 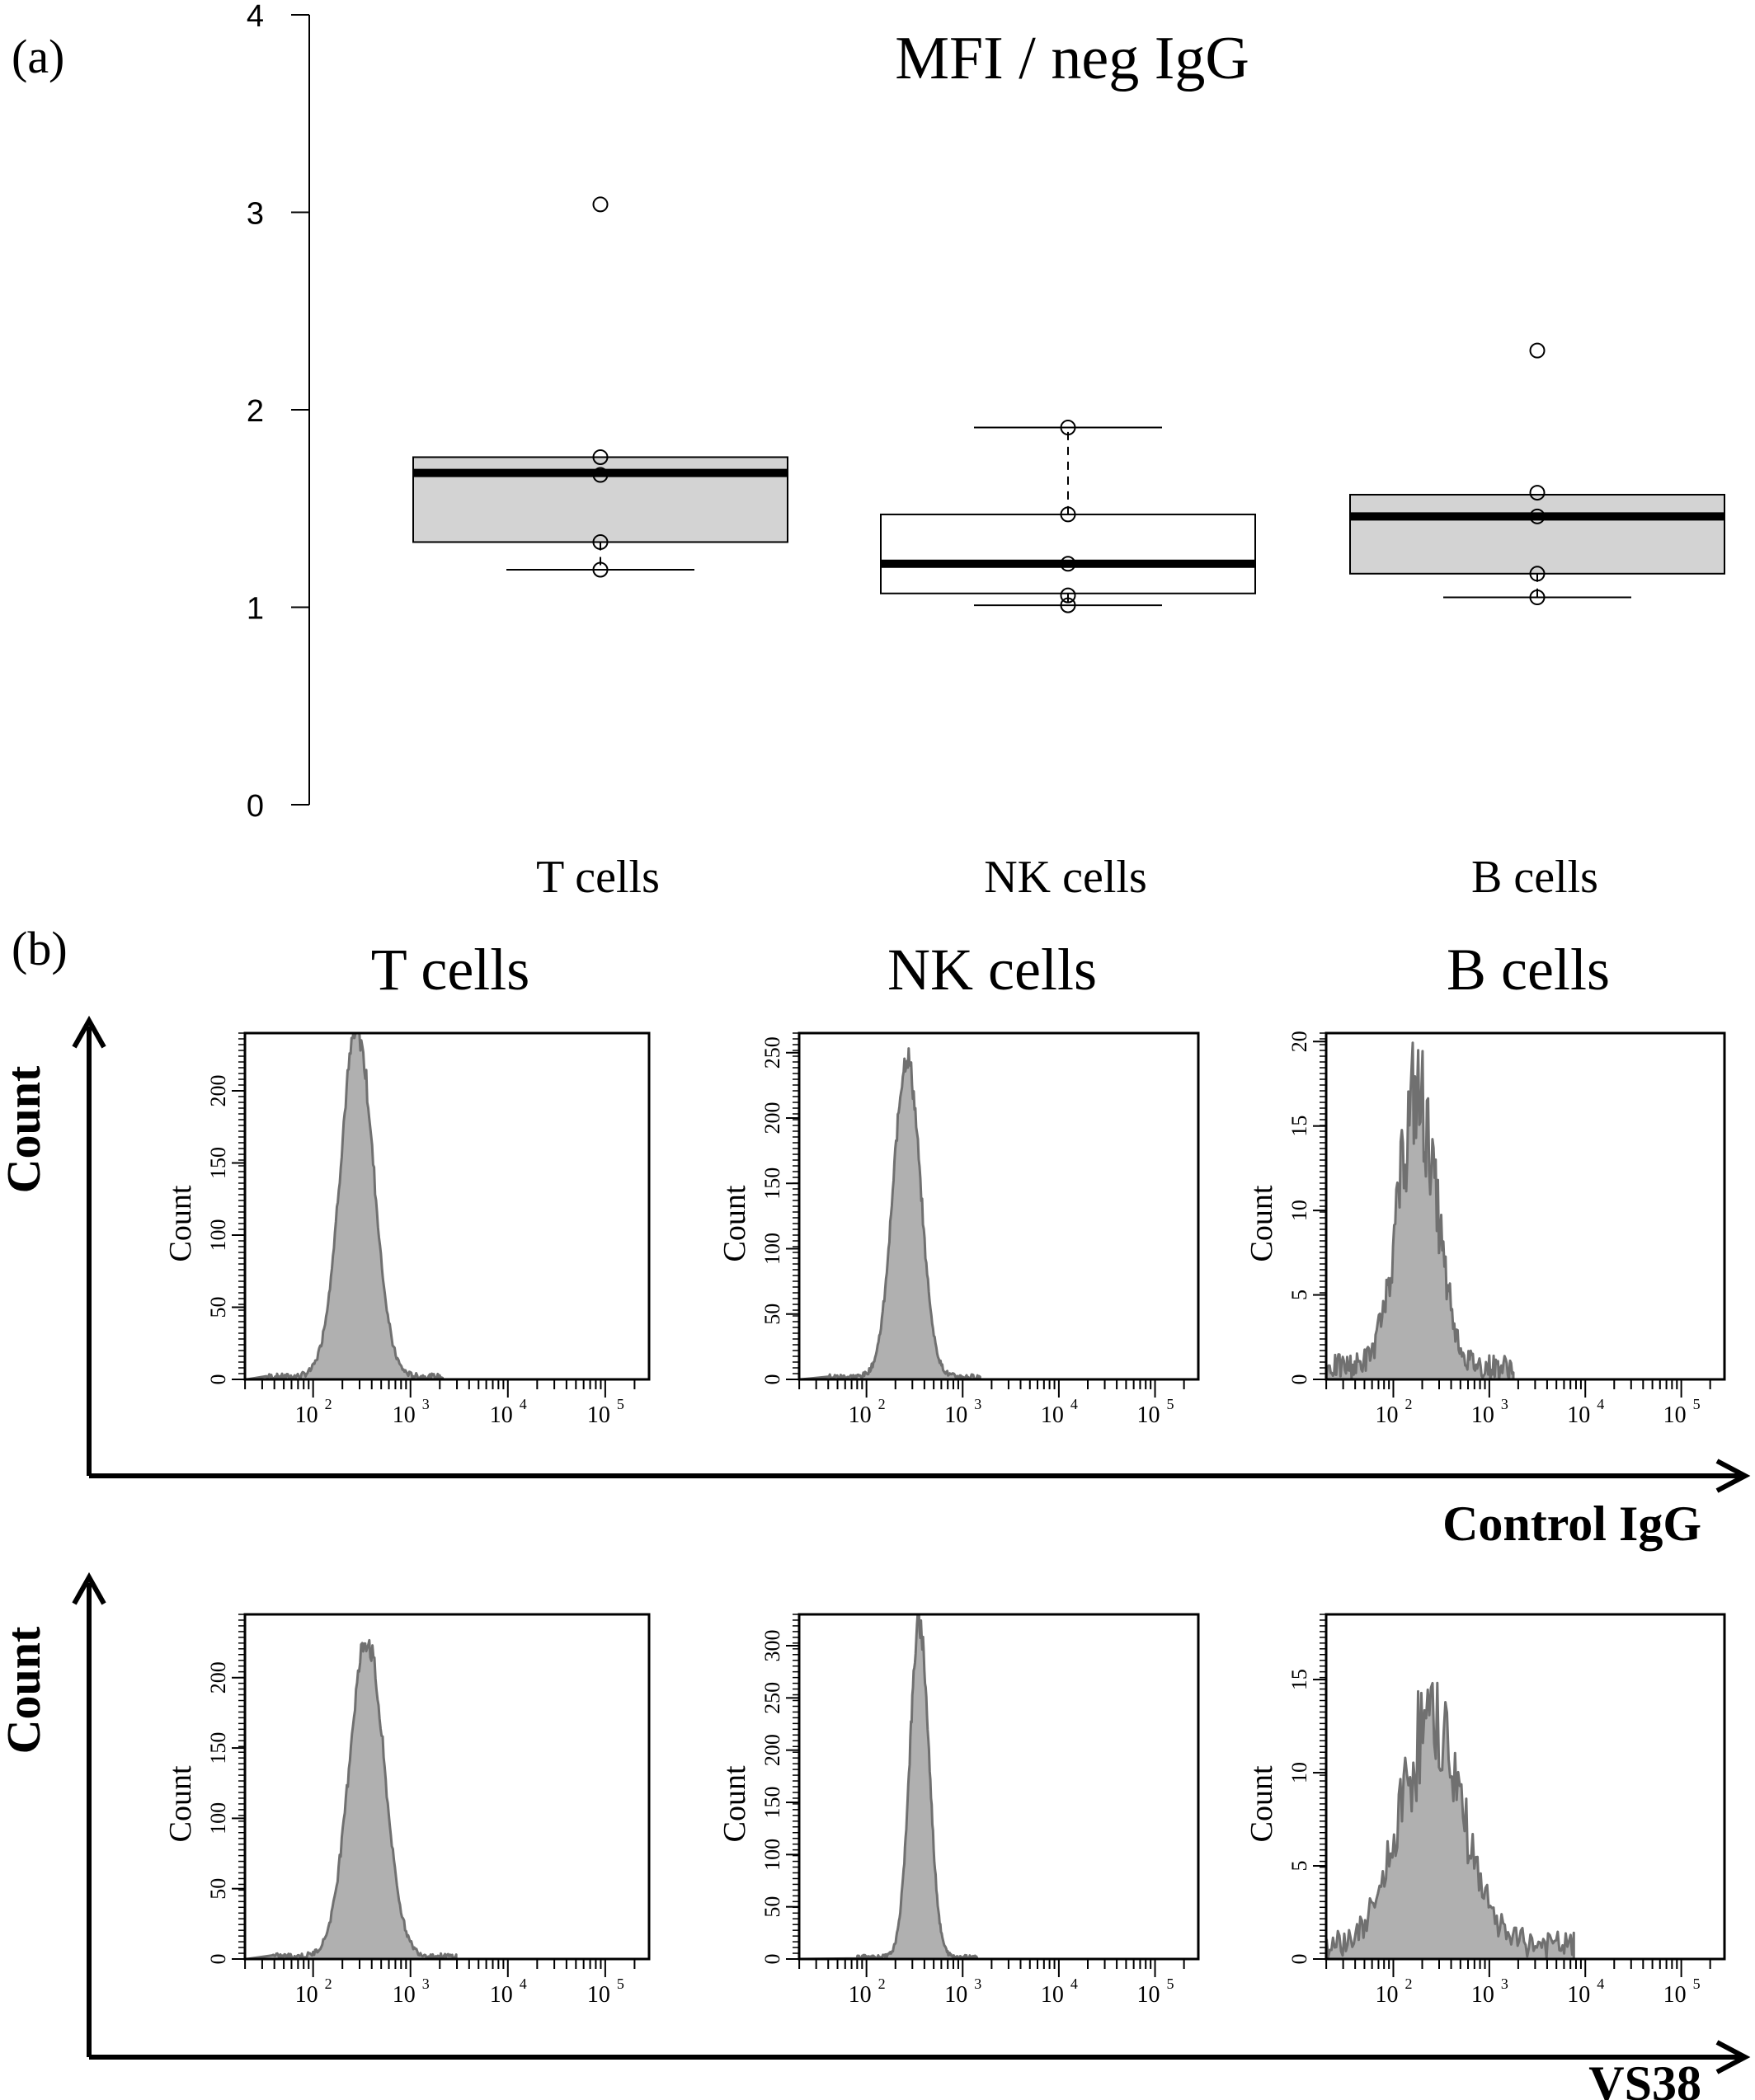 What do you see at coordinates (180, 1223) in the screenshot?
I see `hist-control-igg-t-cells-y-label: Count` at bounding box center [180, 1223].